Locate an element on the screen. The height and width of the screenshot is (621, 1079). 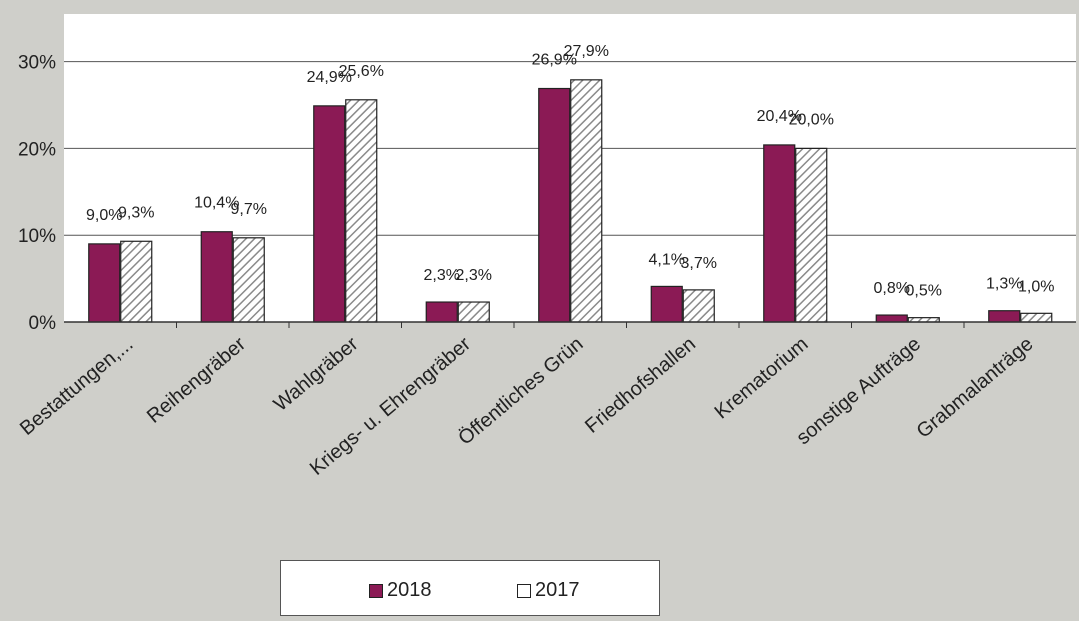
x-tick-label: Öffentliches Grün is located at coordinates (520, 391).